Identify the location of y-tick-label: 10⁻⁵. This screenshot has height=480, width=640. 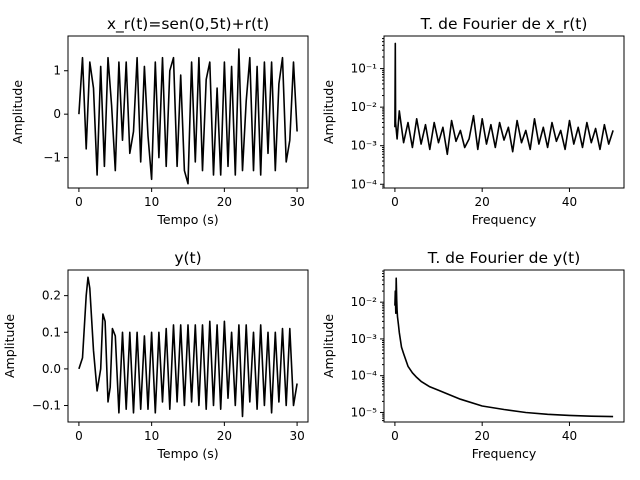
(364, 412).